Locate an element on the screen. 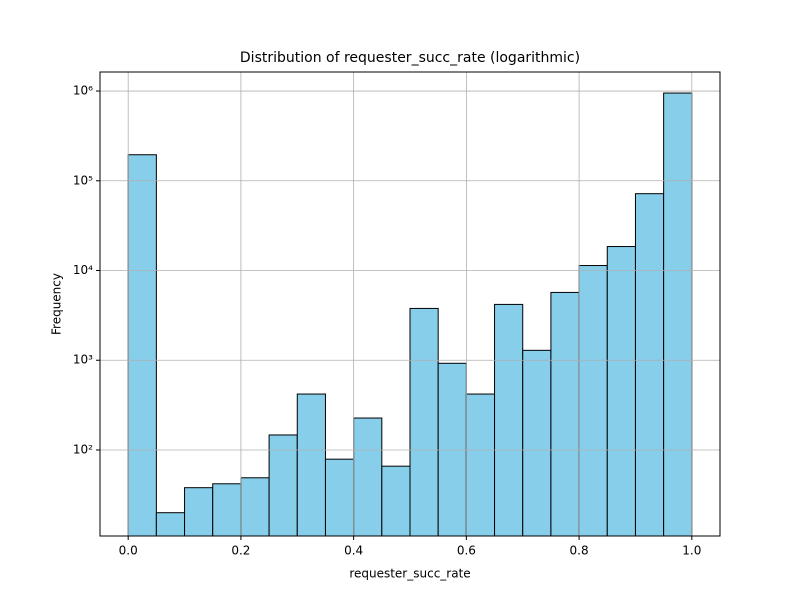 Image resolution: width=800 pixels, height=600 pixels. y-tick-label: 10⁴ is located at coordinates (83, 270).